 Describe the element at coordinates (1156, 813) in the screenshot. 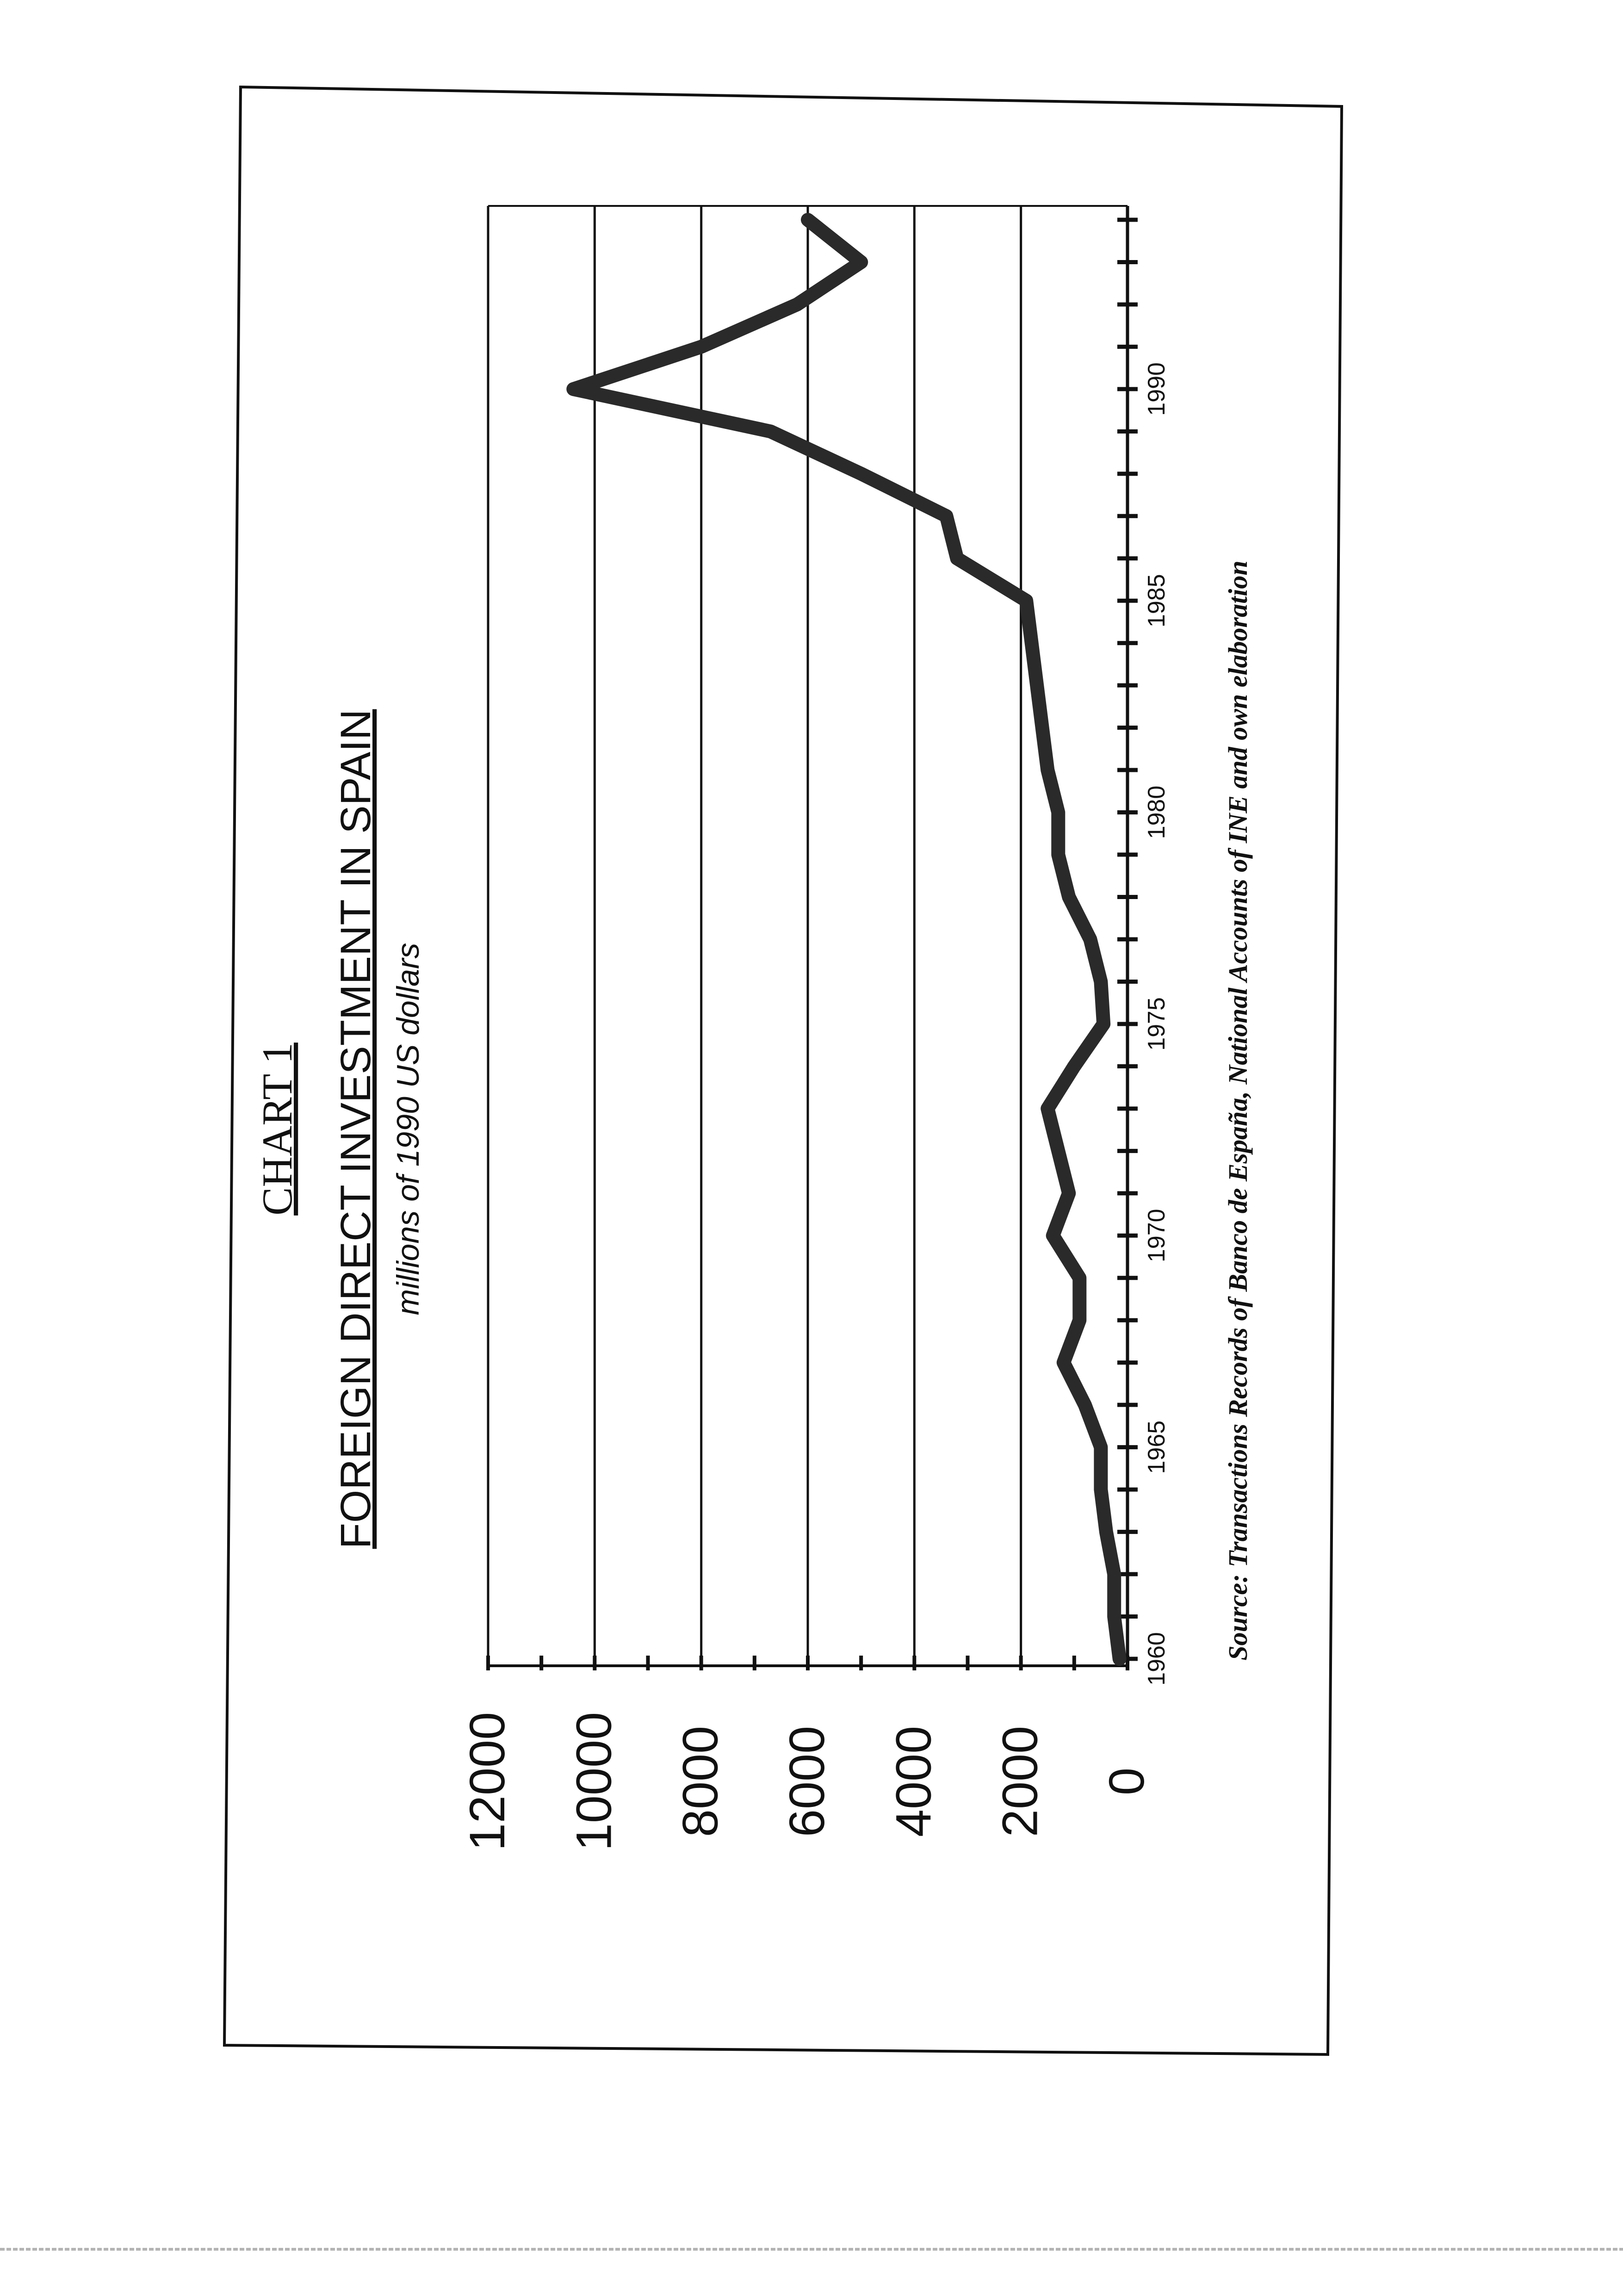

I see `x-tick-label: 1980` at that location.